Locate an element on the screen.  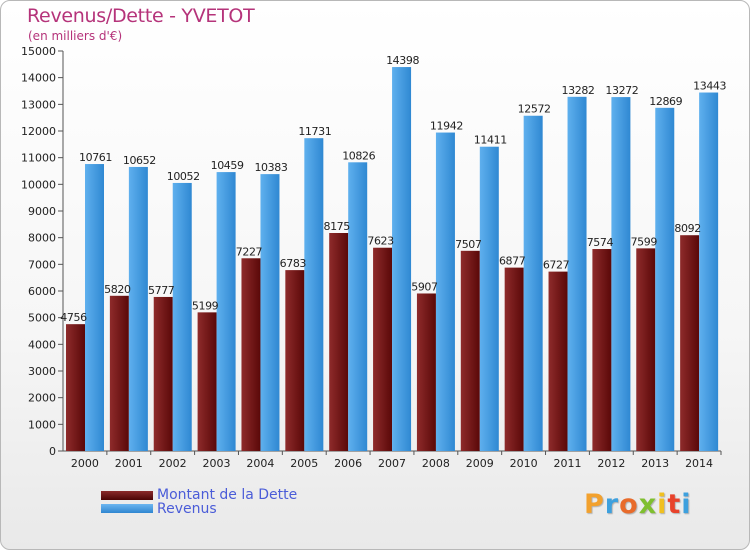
chart-title: Revenus/Dette - YVETOT is located at coordinates (141, 16).